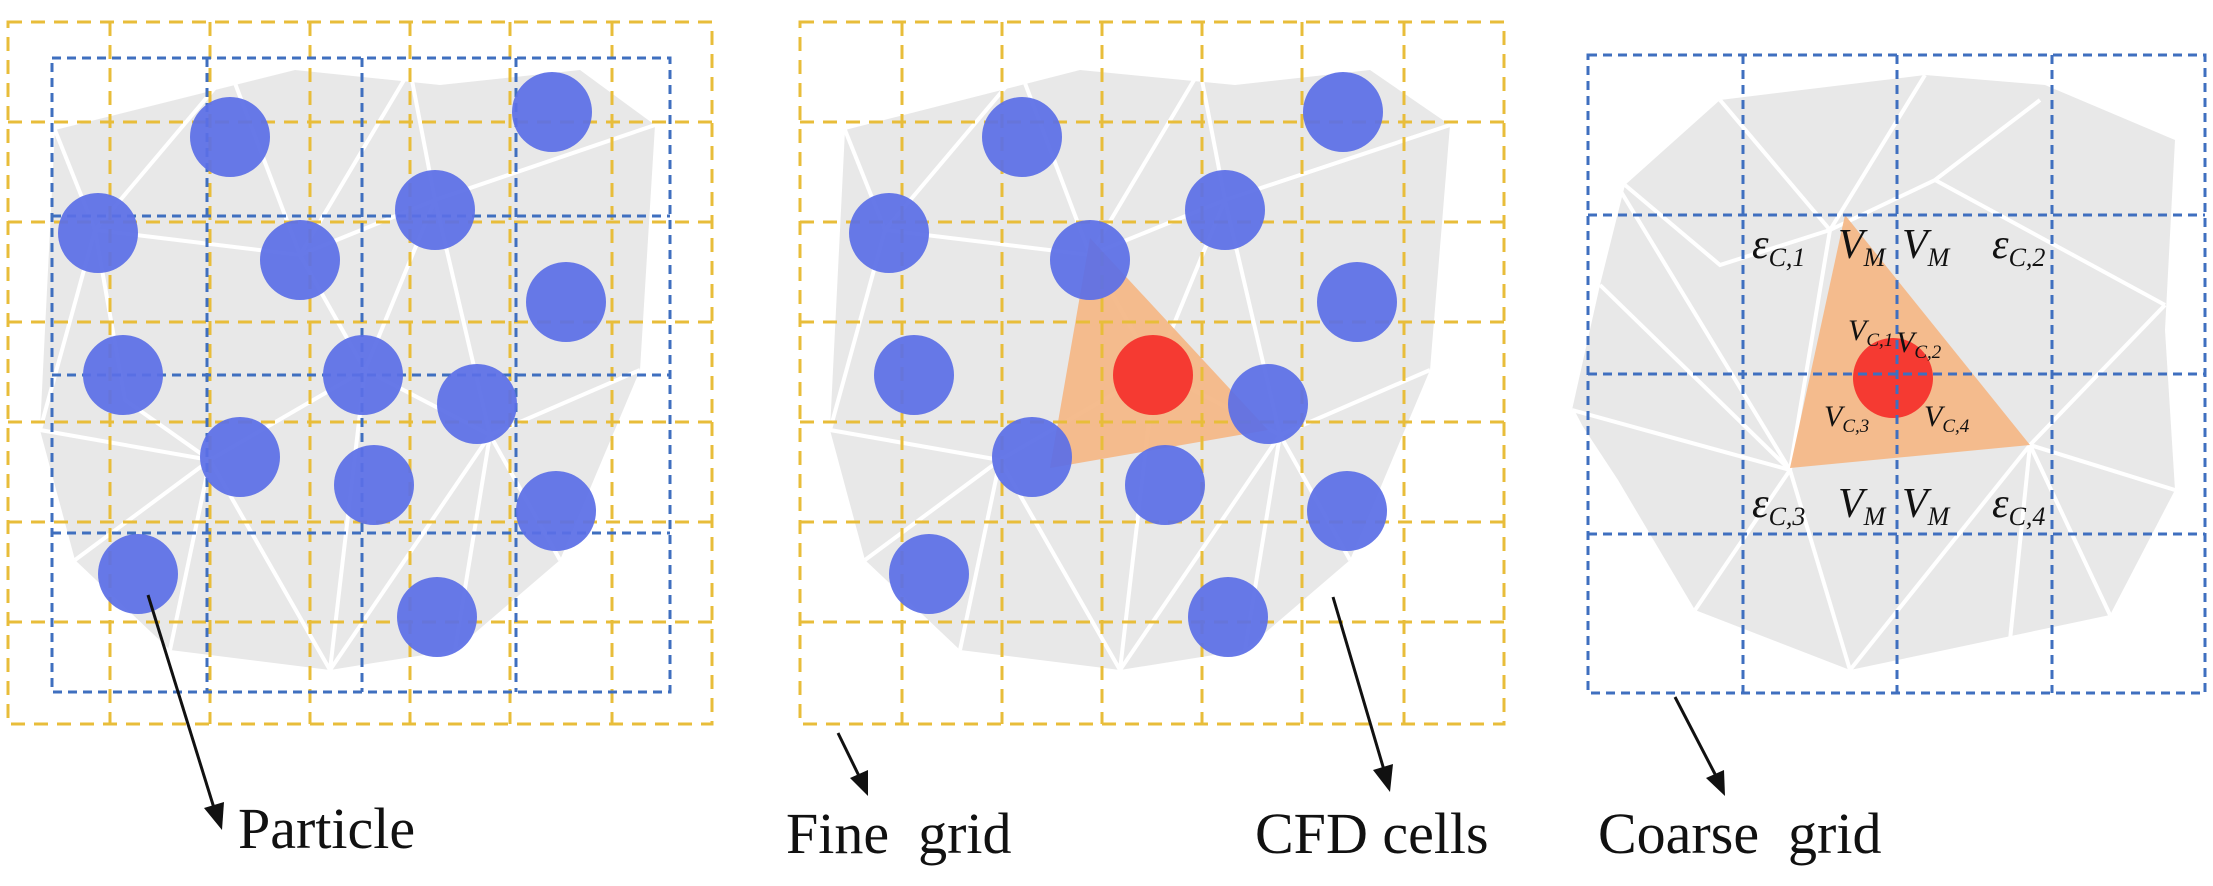 The image size is (2213, 886). Describe the element at coordinates (2018, 247) in the screenshot. I see `eps-c2-label: εC,2` at that location.